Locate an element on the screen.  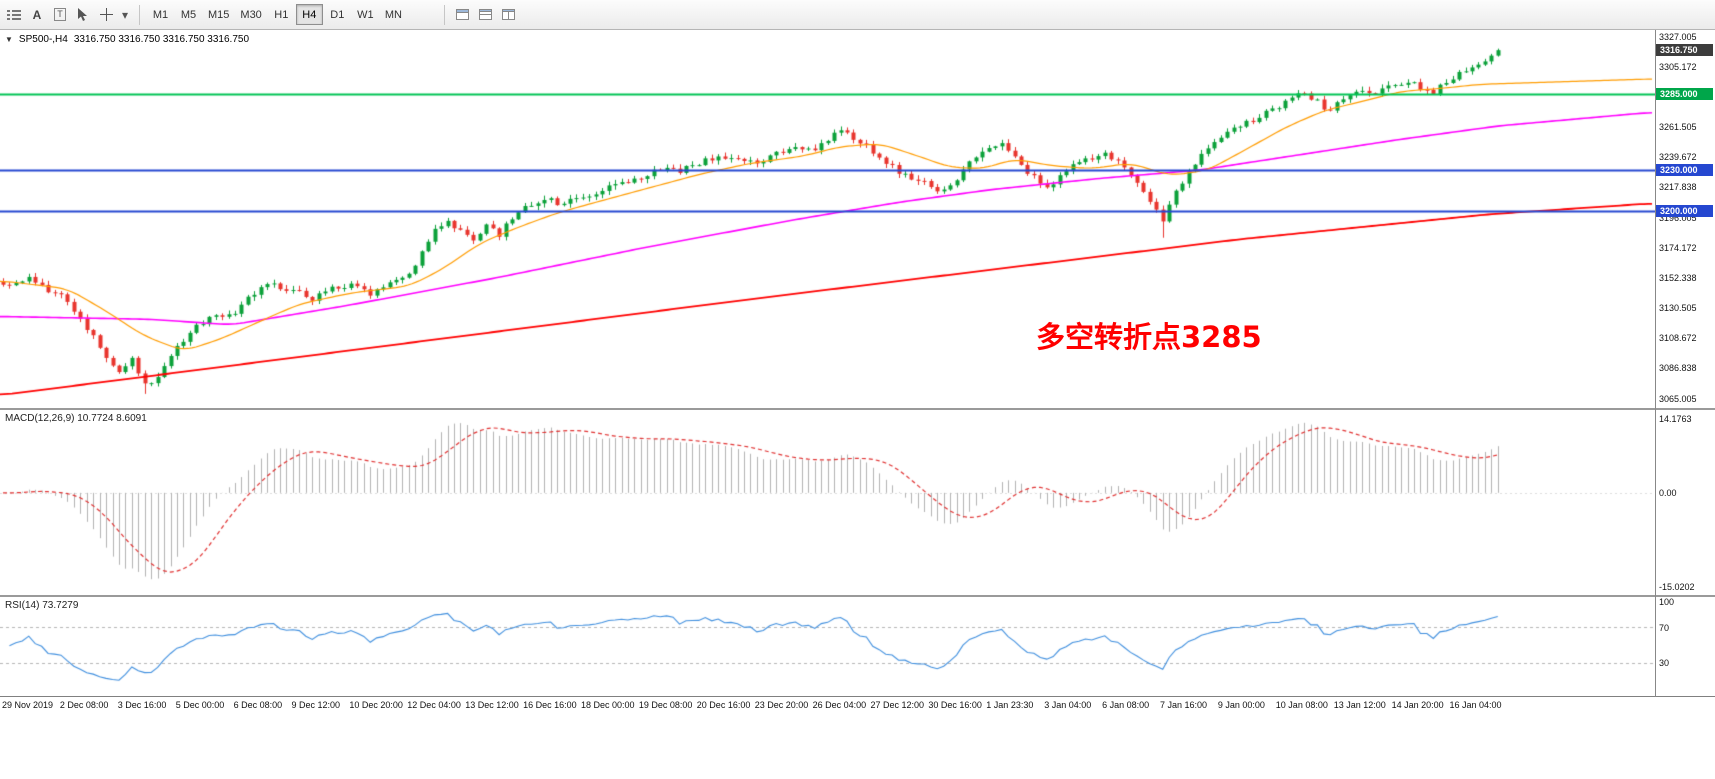
timeframe-m5-button: M5 is located at coordinates (188, 14).